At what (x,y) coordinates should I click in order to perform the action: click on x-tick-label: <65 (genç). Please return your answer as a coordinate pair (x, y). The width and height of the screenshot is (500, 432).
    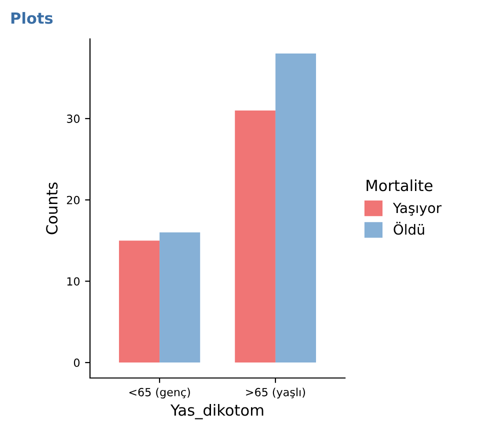
    Looking at the image, I should click on (159, 393).